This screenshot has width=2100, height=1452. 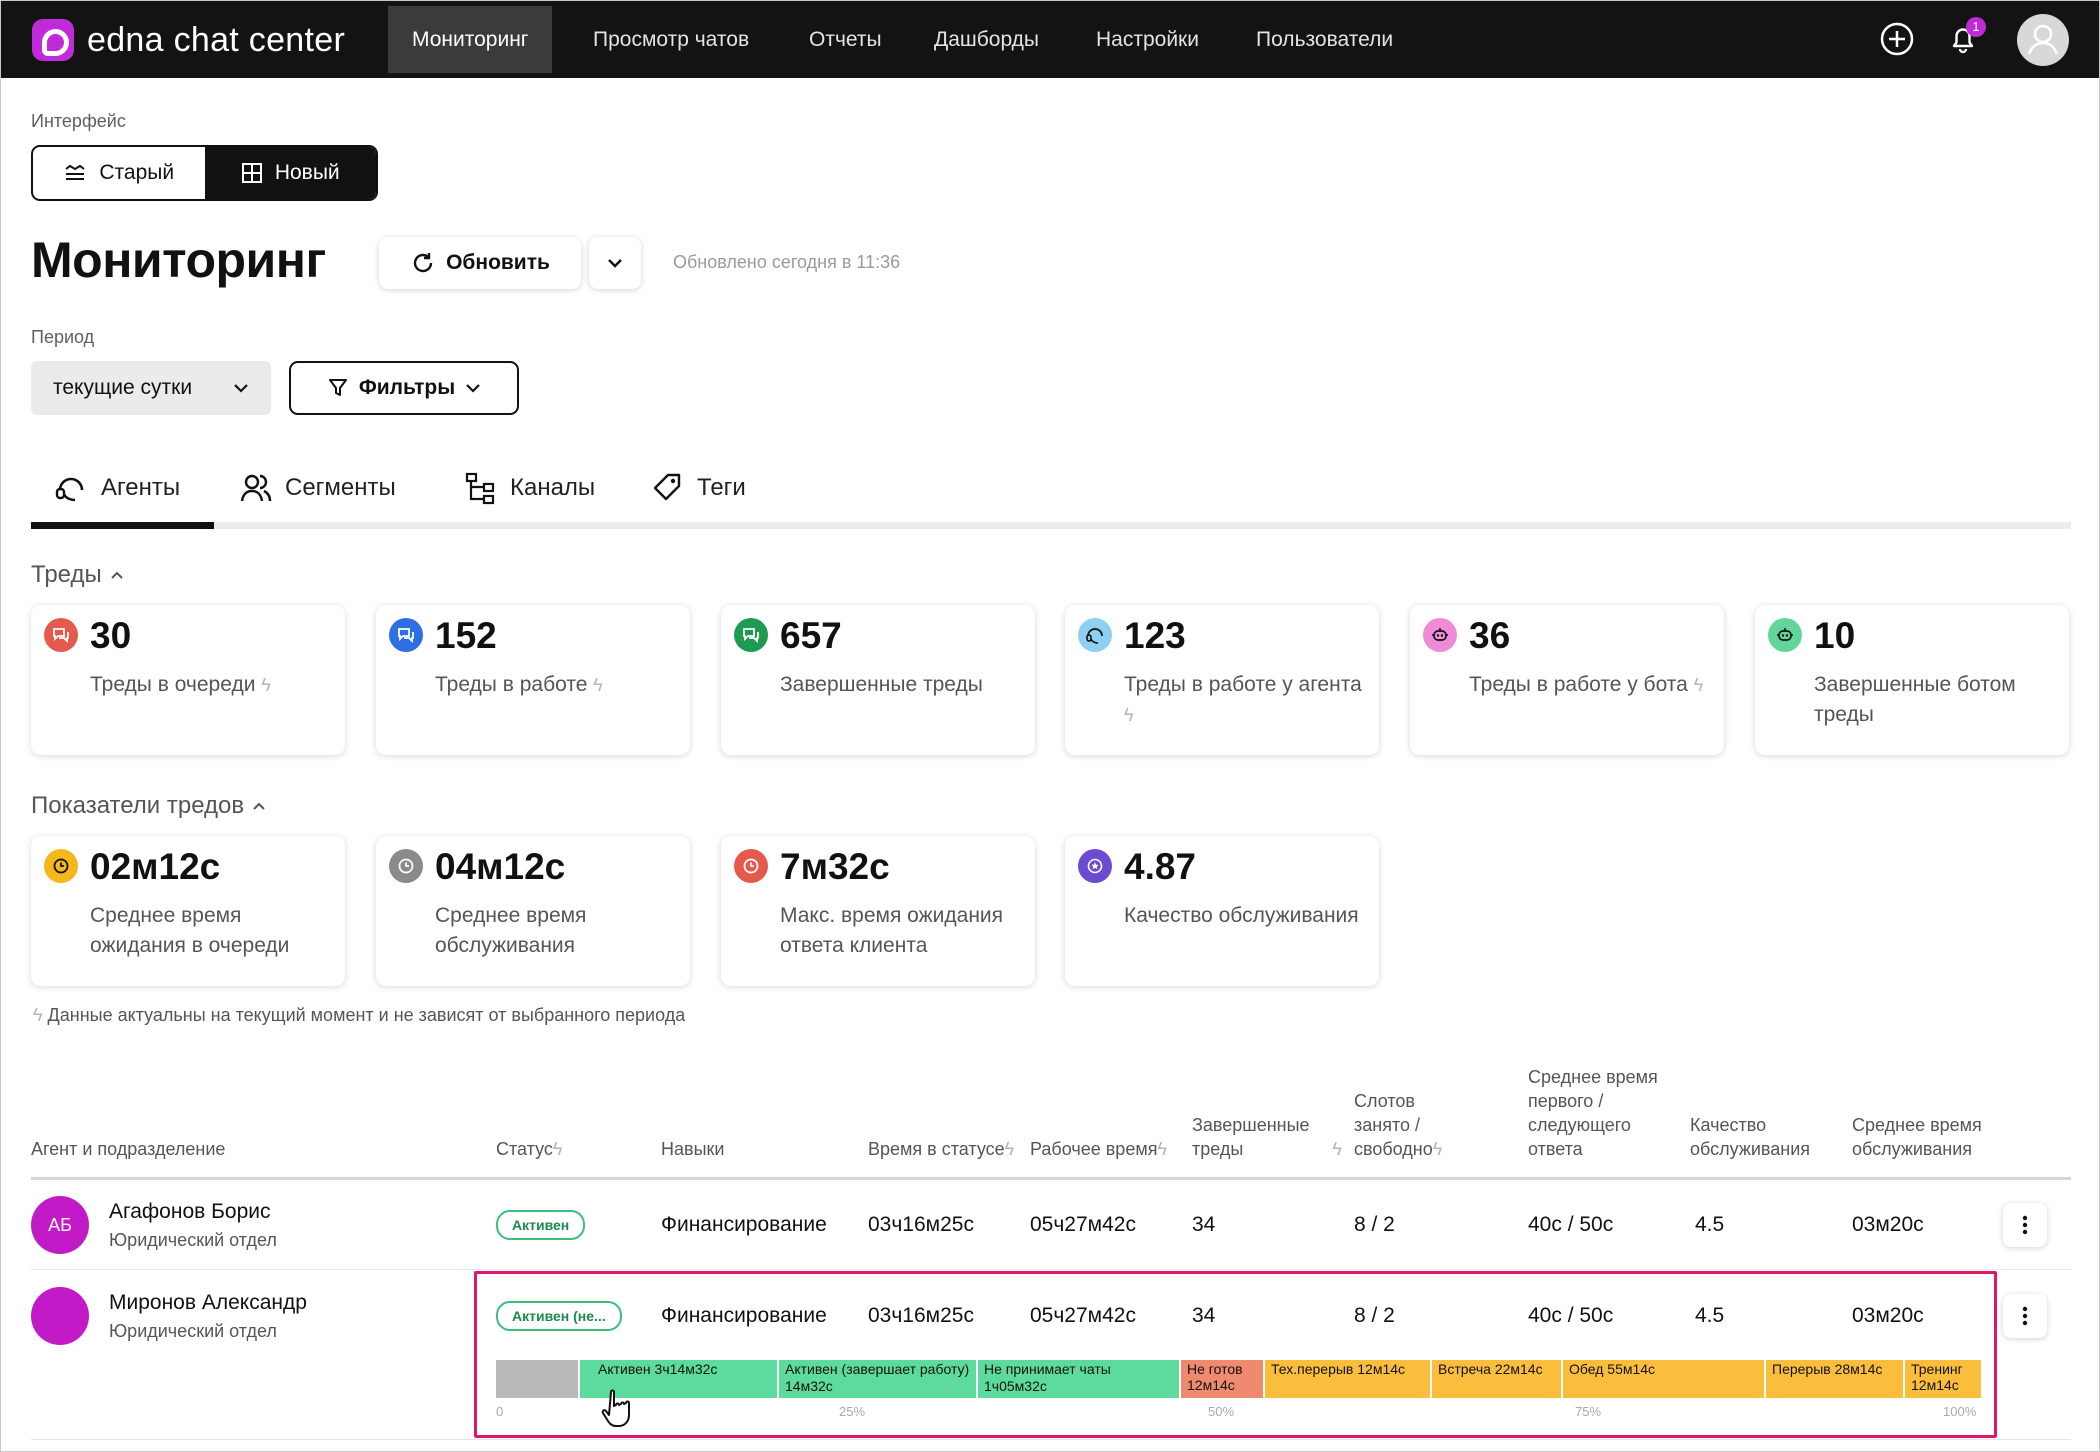 What do you see at coordinates (1204, 1224) in the screenshot?
I see `completed-cell: 34` at bounding box center [1204, 1224].